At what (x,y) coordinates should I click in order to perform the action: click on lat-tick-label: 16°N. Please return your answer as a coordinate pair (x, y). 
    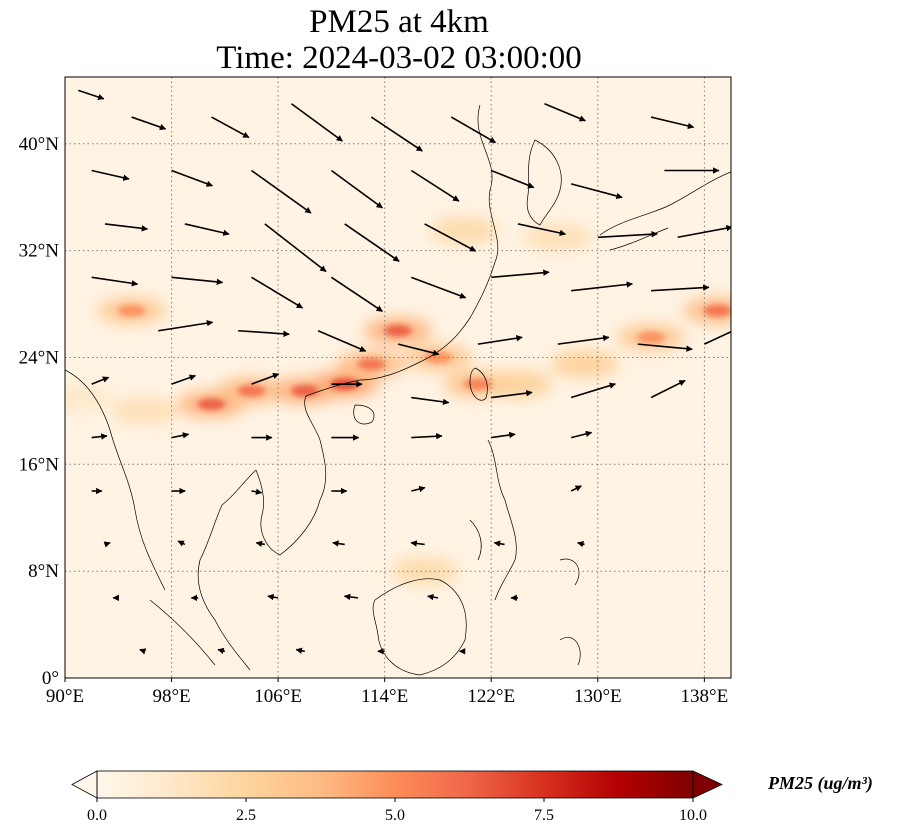
    Looking at the image, I should click on (39, 464).